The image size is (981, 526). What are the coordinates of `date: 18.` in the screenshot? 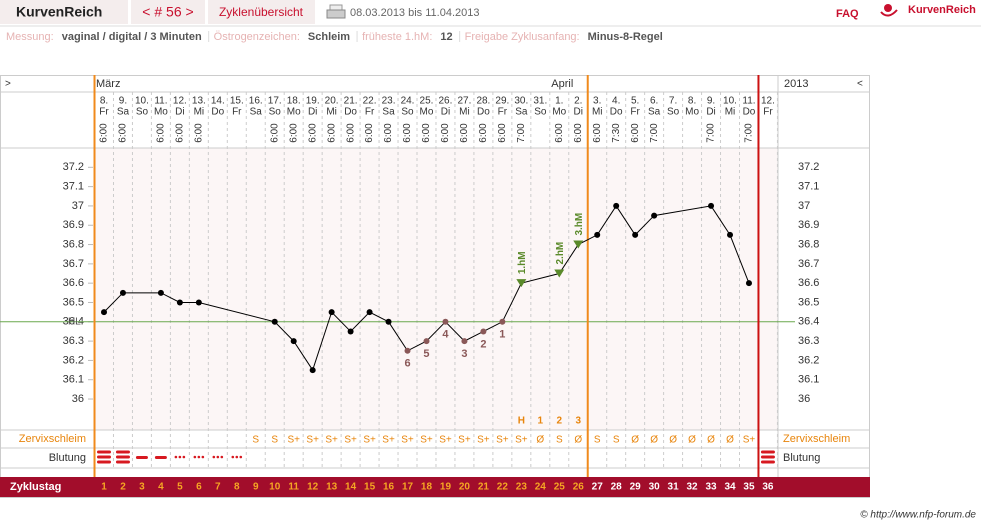 It's located at (294, 101).